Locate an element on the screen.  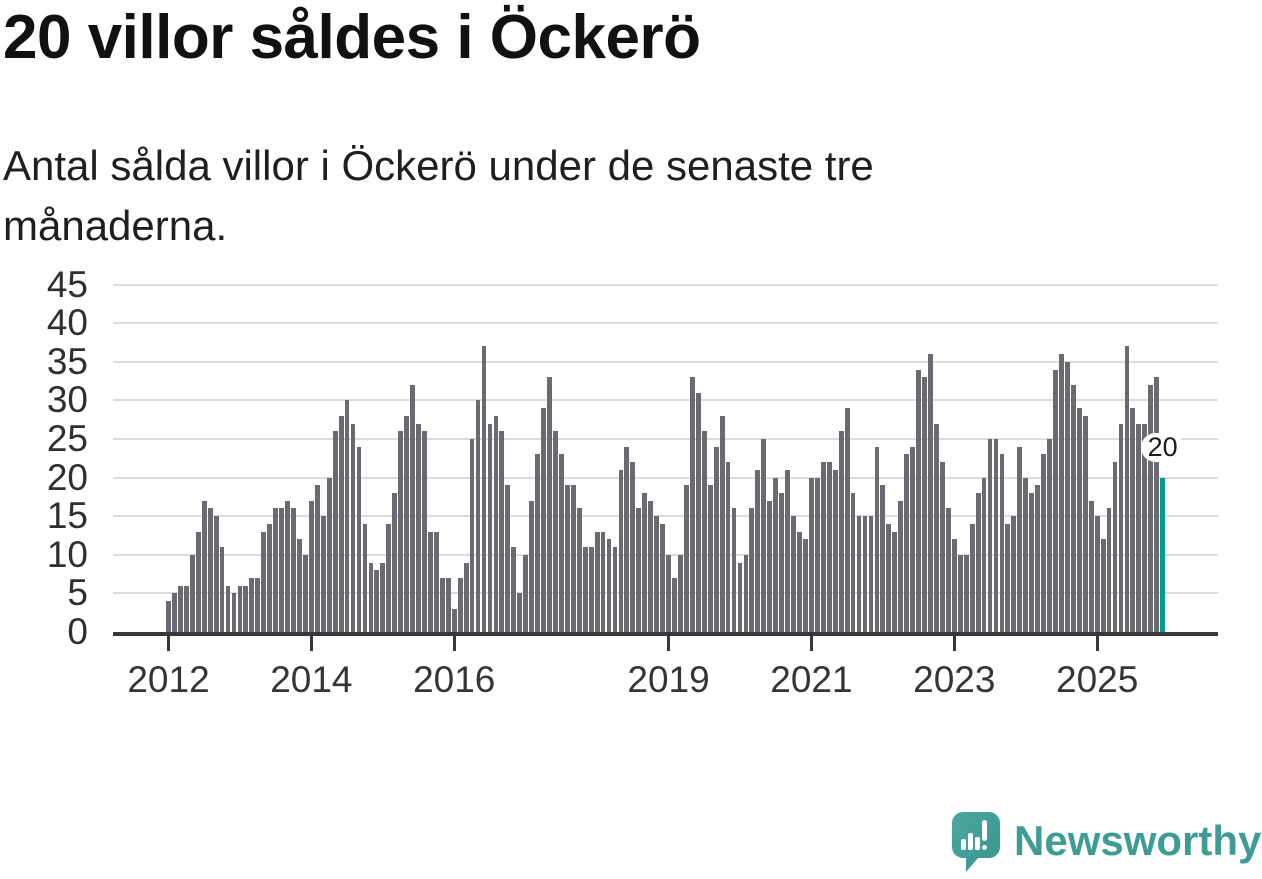
value-callout: 20 is located at coordinates (1163, 447).